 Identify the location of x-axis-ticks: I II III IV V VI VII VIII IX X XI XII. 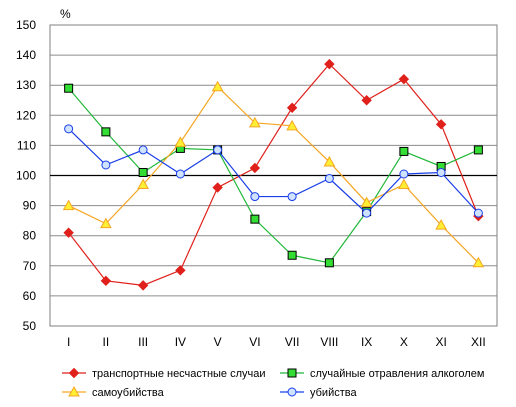
(276, 342).